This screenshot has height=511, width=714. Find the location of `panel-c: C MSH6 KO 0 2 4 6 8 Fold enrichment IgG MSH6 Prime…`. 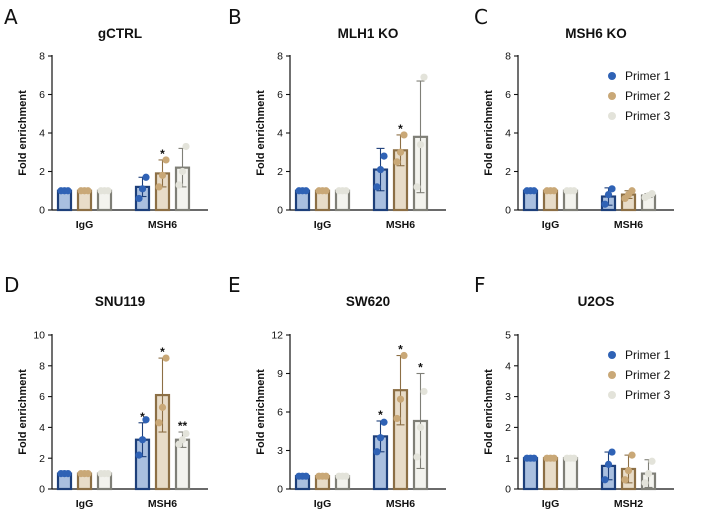

panel-c: C MSH6 KO 0 2 4 6 8 Fold enrichment IgG MSH6 Prime… is located at coordinates (574, 118).